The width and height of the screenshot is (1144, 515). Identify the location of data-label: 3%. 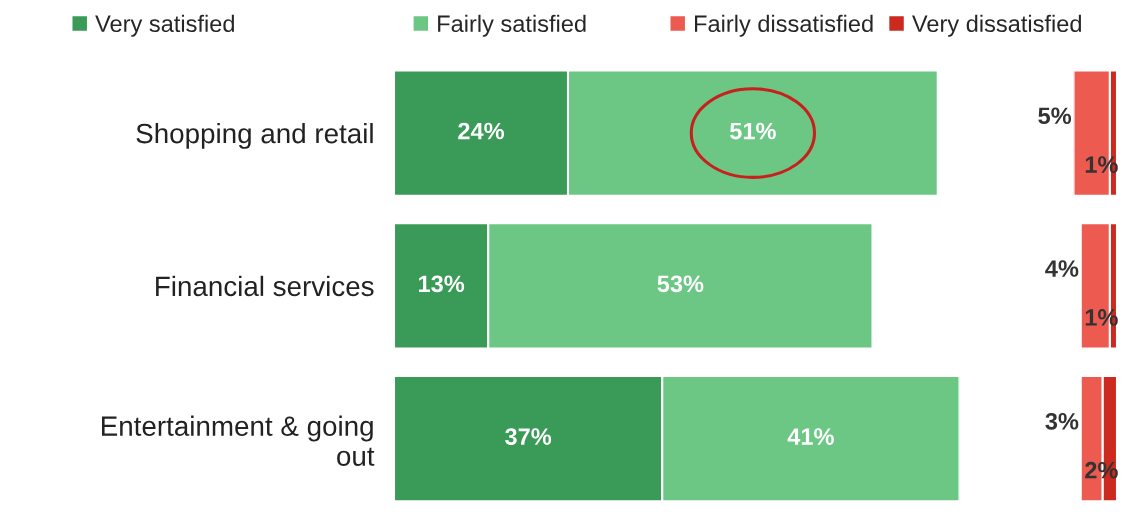
(1062, 421).